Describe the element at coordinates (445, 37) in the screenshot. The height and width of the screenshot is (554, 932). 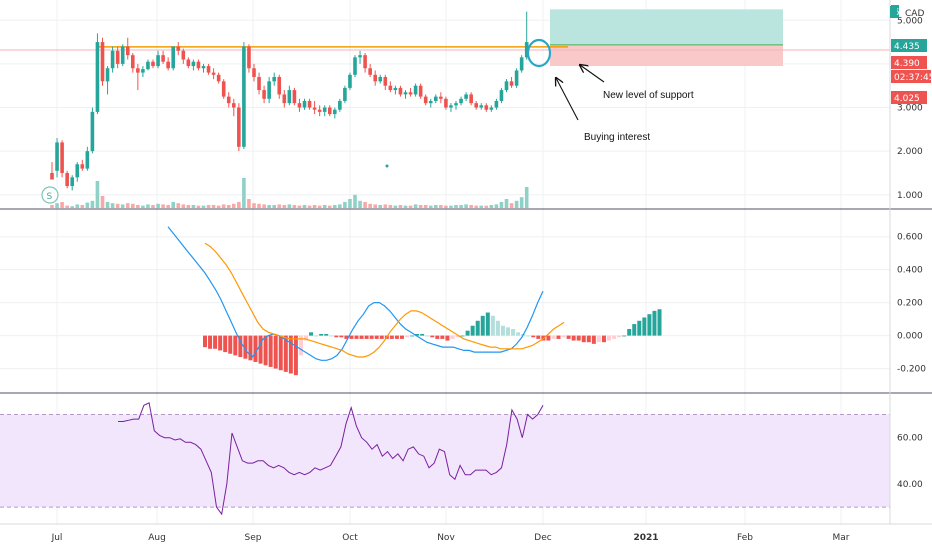
I see `long-position-tool` at that location.